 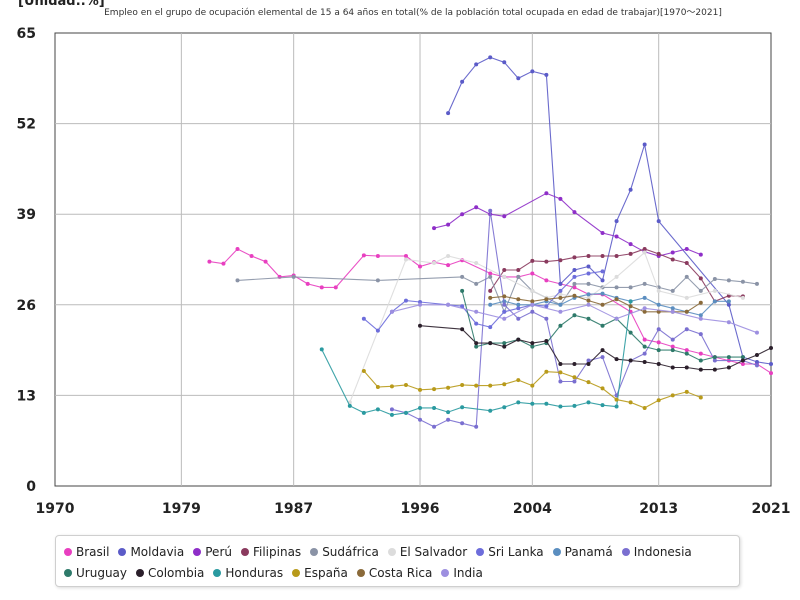 What do you see at coordinates (248, 572) in the screenshot?
I see `legend-item-honduras: Honduras` at bounding box center [248, 572].